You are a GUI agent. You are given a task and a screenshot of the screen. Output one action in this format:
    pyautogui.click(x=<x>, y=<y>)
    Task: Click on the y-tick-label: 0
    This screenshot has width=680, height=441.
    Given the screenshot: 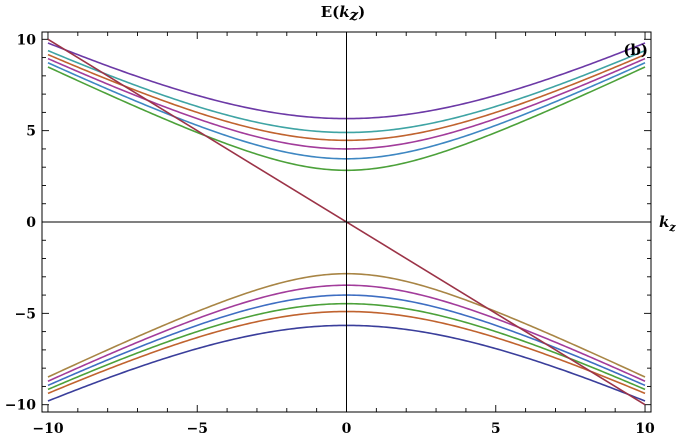 What is the action you would take?
    pyautogui.click(x=31, y=223)
    